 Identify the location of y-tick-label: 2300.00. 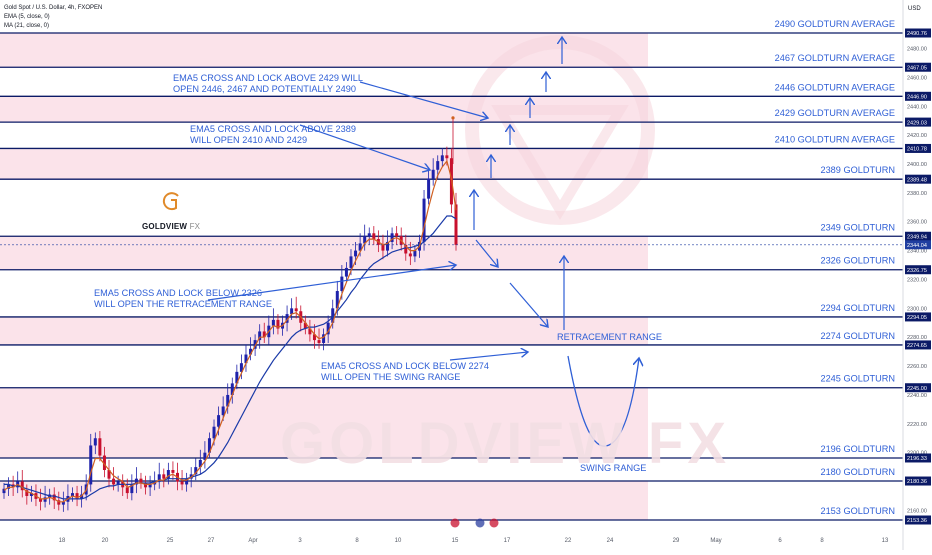
(917, 309).